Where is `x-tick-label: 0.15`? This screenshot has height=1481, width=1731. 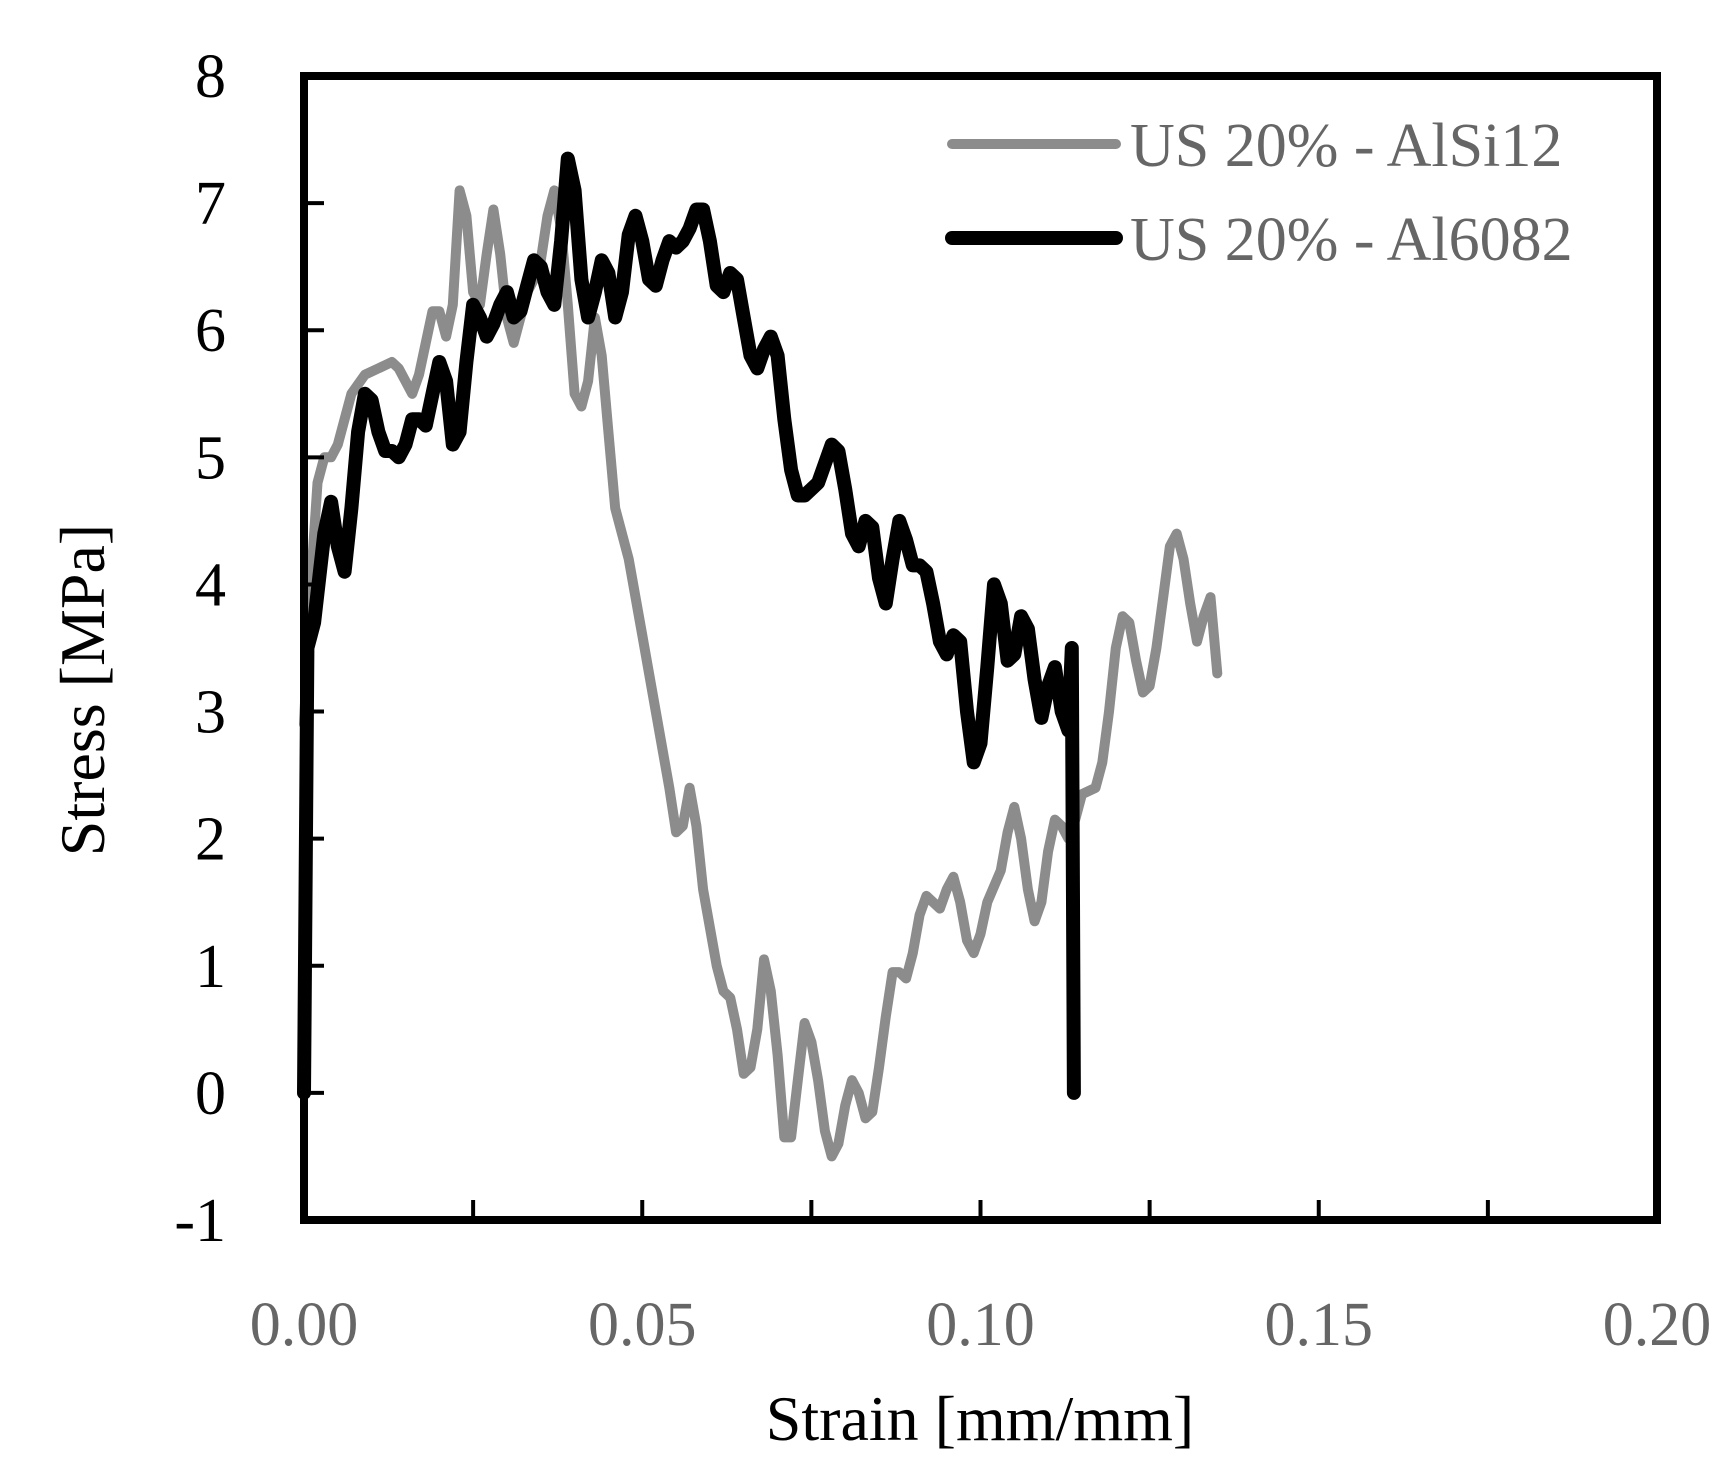
x-tick-label: 0.15 is located at coordinates (1319, 1325).